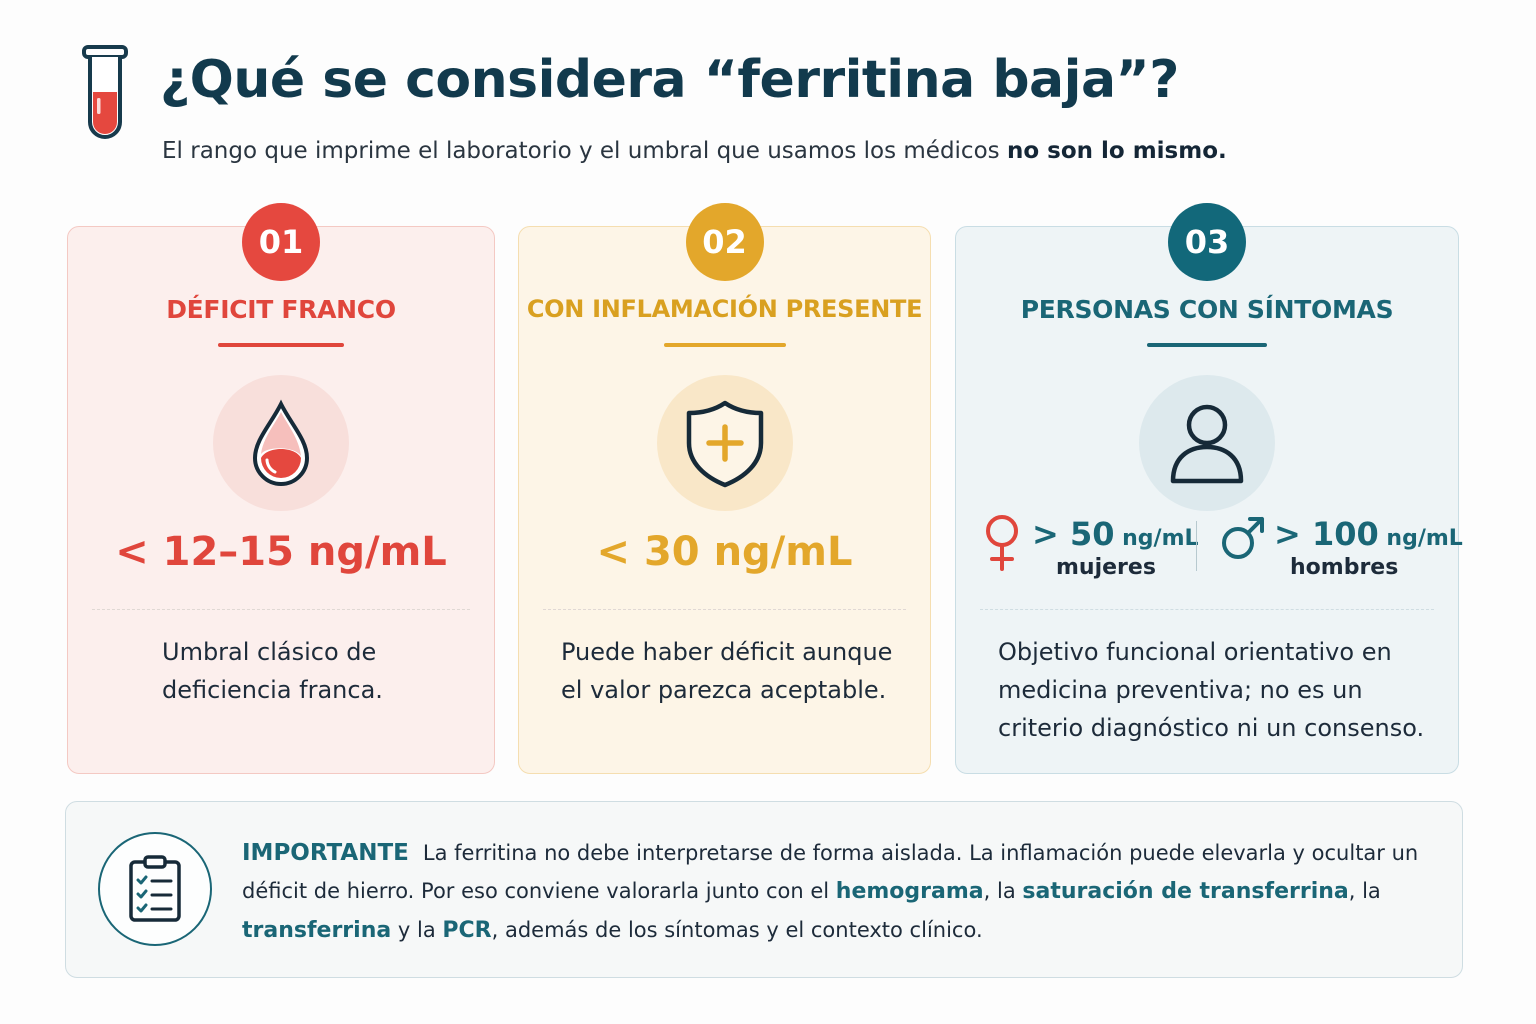 This screenshot has height=1024, width=1536. I want to click on clipboard-checklist-icon, so click(155, 889).